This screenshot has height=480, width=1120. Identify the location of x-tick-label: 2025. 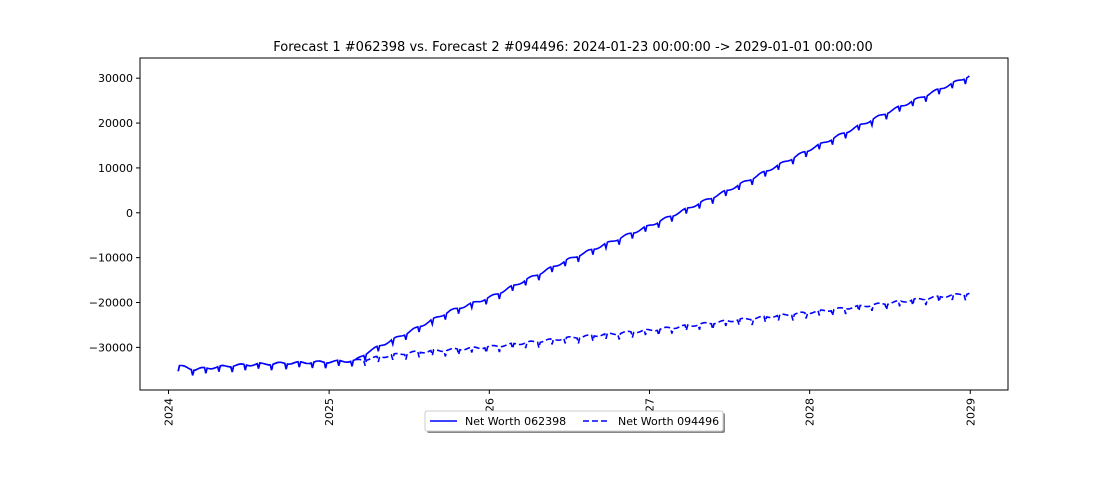
(329, 412).